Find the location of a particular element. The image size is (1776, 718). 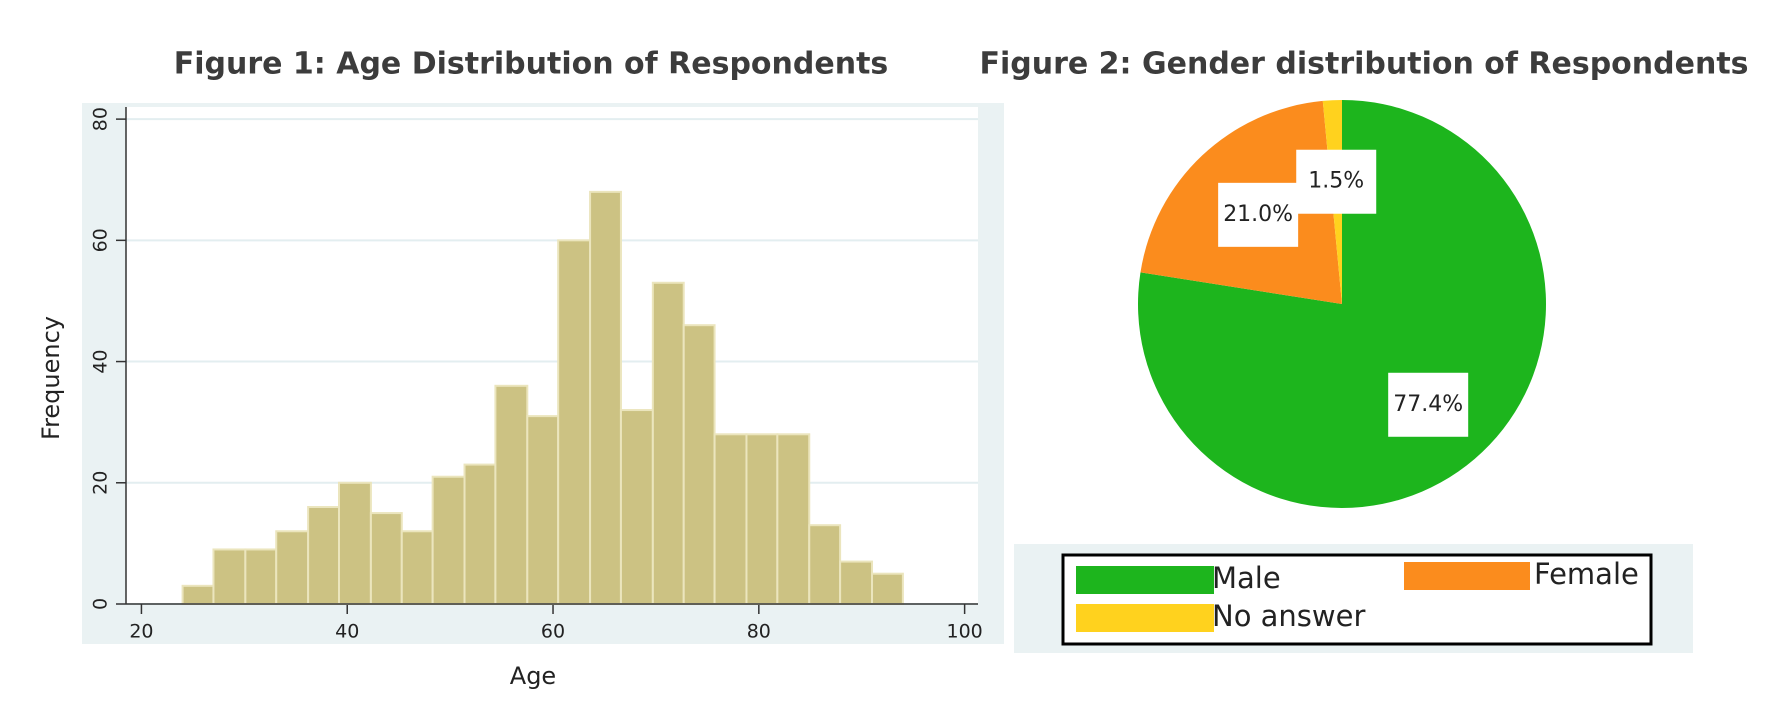

data-label: 77.4% is located at coordinates (1428, 404).